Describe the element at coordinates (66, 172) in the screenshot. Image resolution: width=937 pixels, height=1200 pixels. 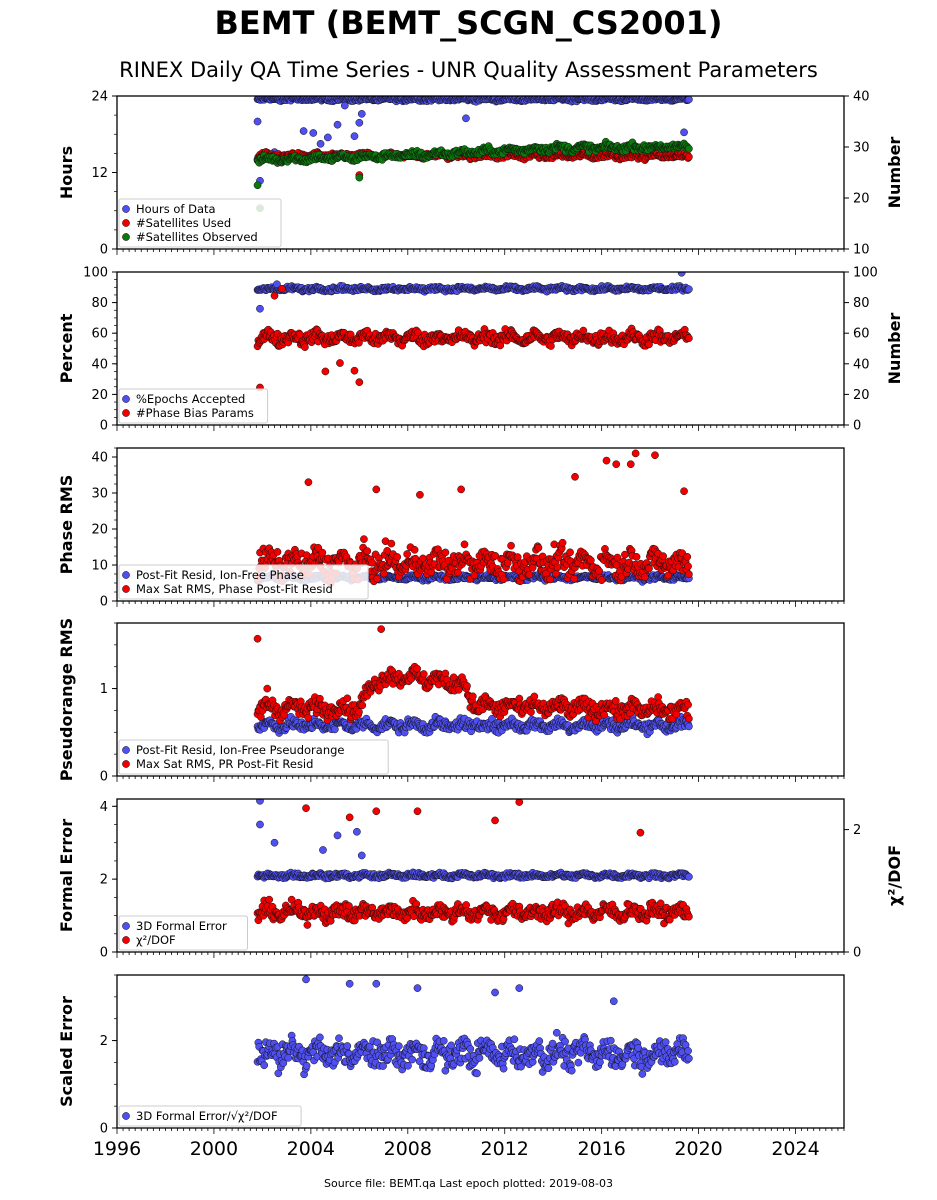
I see `y-axis-label: Hours` at that location.